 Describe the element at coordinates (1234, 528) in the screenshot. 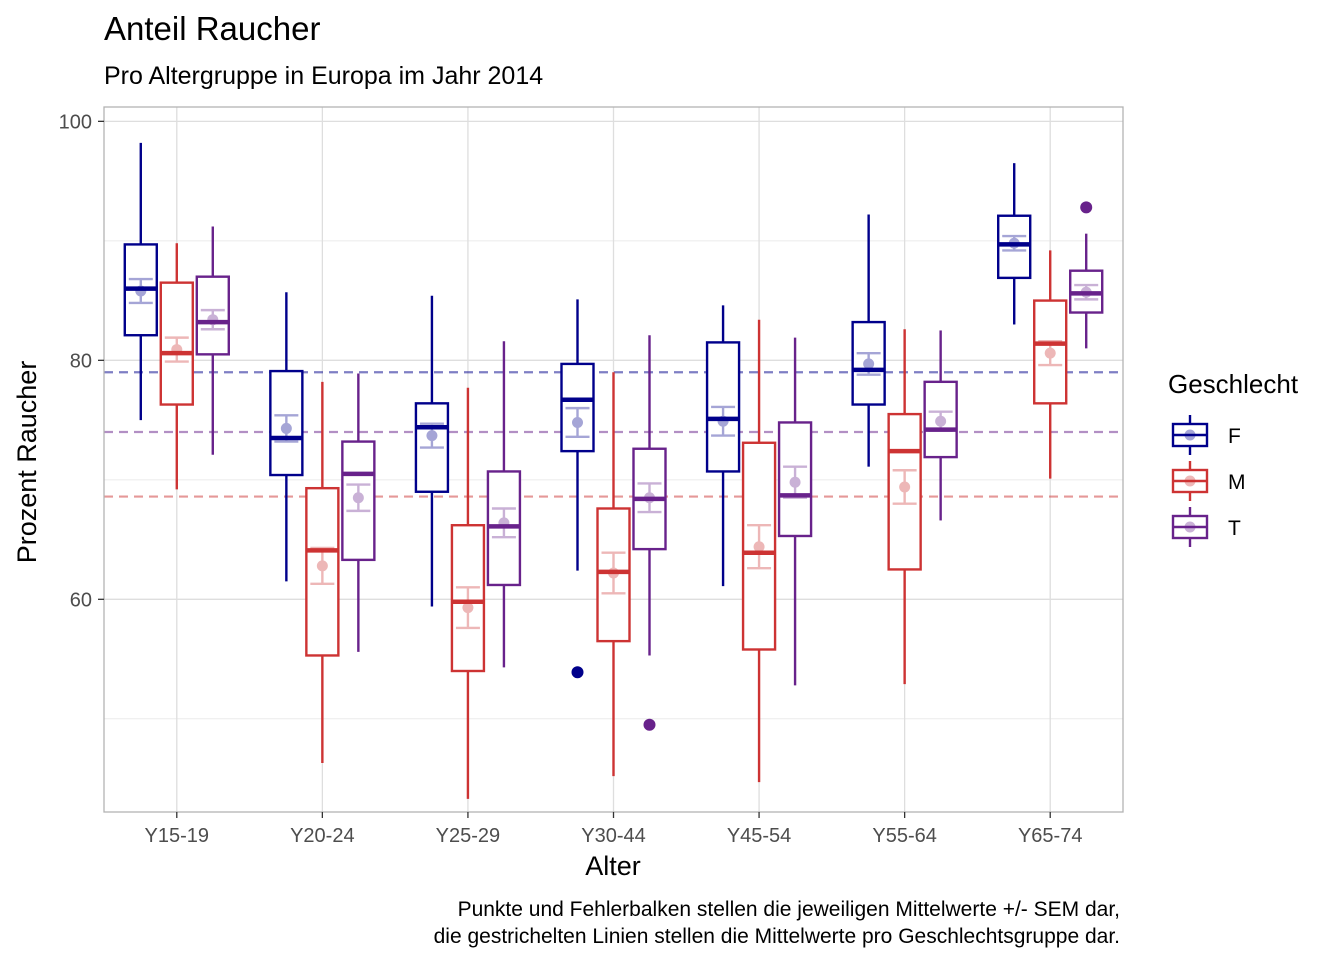

I see `legend-label: T` at that location.